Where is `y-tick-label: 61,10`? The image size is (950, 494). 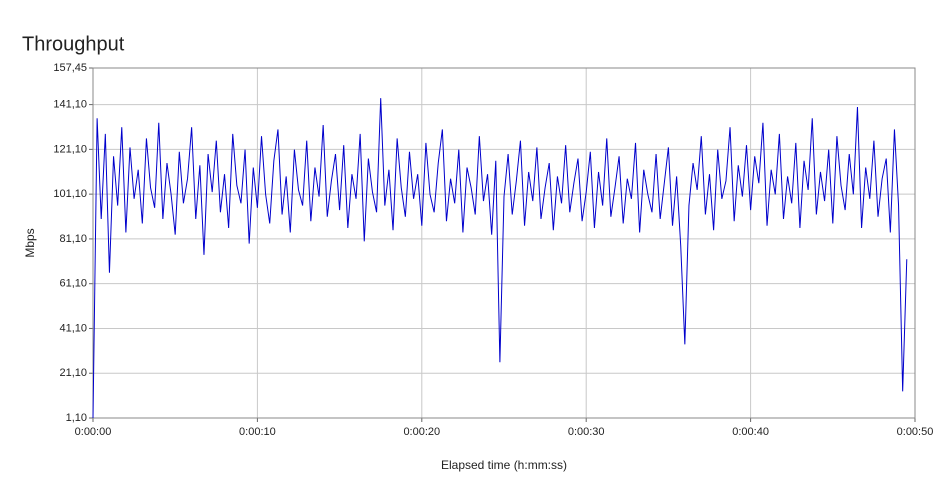
y-tick-label: 61,10 is located at coordinates (73, 284).